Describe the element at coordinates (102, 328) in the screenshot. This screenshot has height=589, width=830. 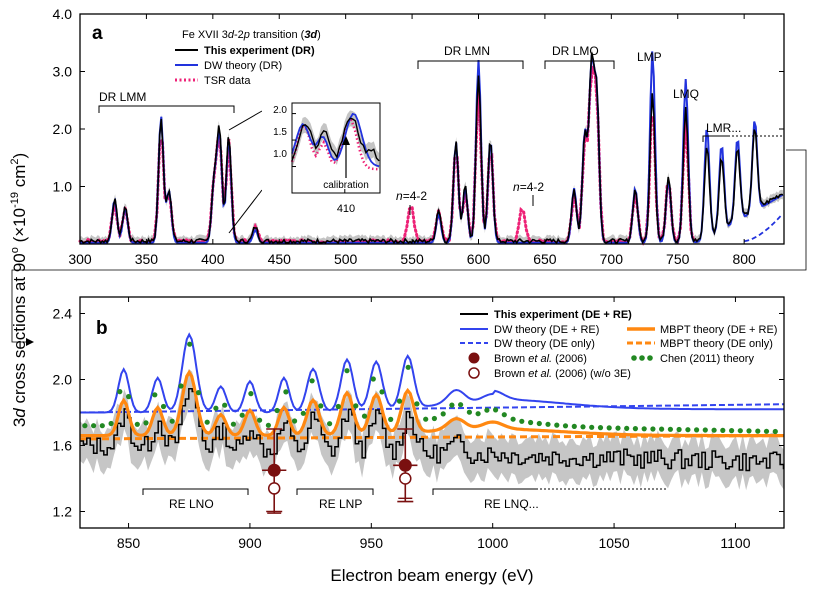
I see `panel-b-letter: b` at that location.